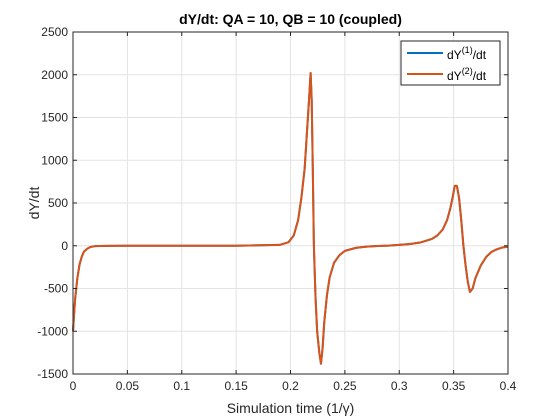 This screenshot has height=420, width=560. I want to click on x-tick-label: 0.1, so click(181, 386).